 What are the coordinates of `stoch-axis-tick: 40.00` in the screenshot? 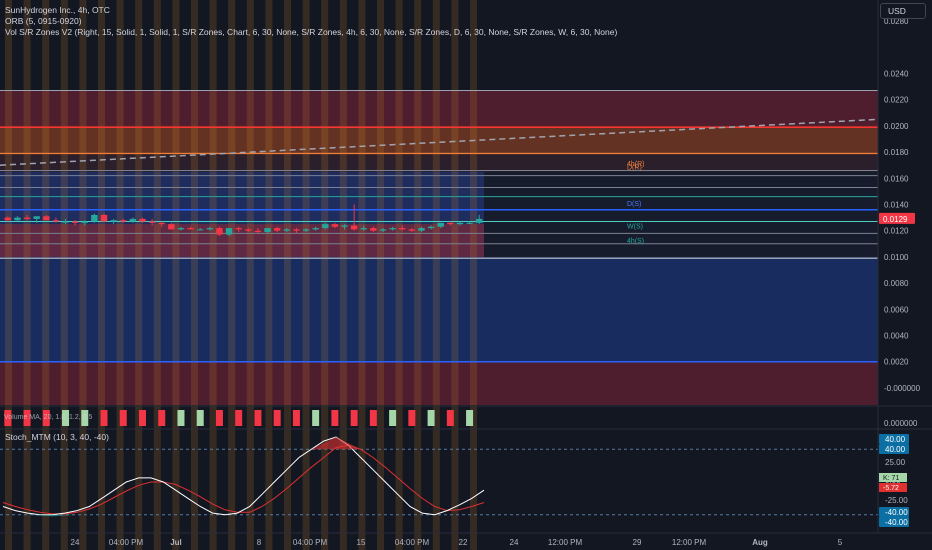 It's located at (895, 449).